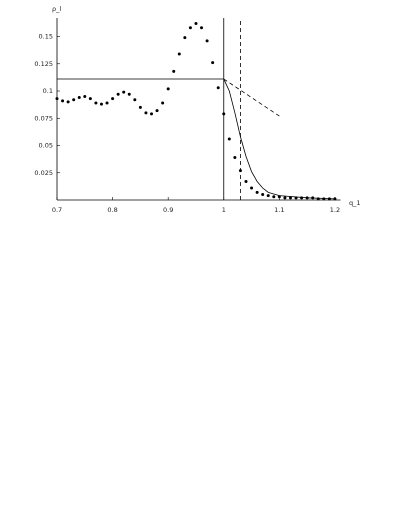 The height and width of the screenshot is (521, 403). I want to click on y-axis-label: ρ_l, so click(56, 9).